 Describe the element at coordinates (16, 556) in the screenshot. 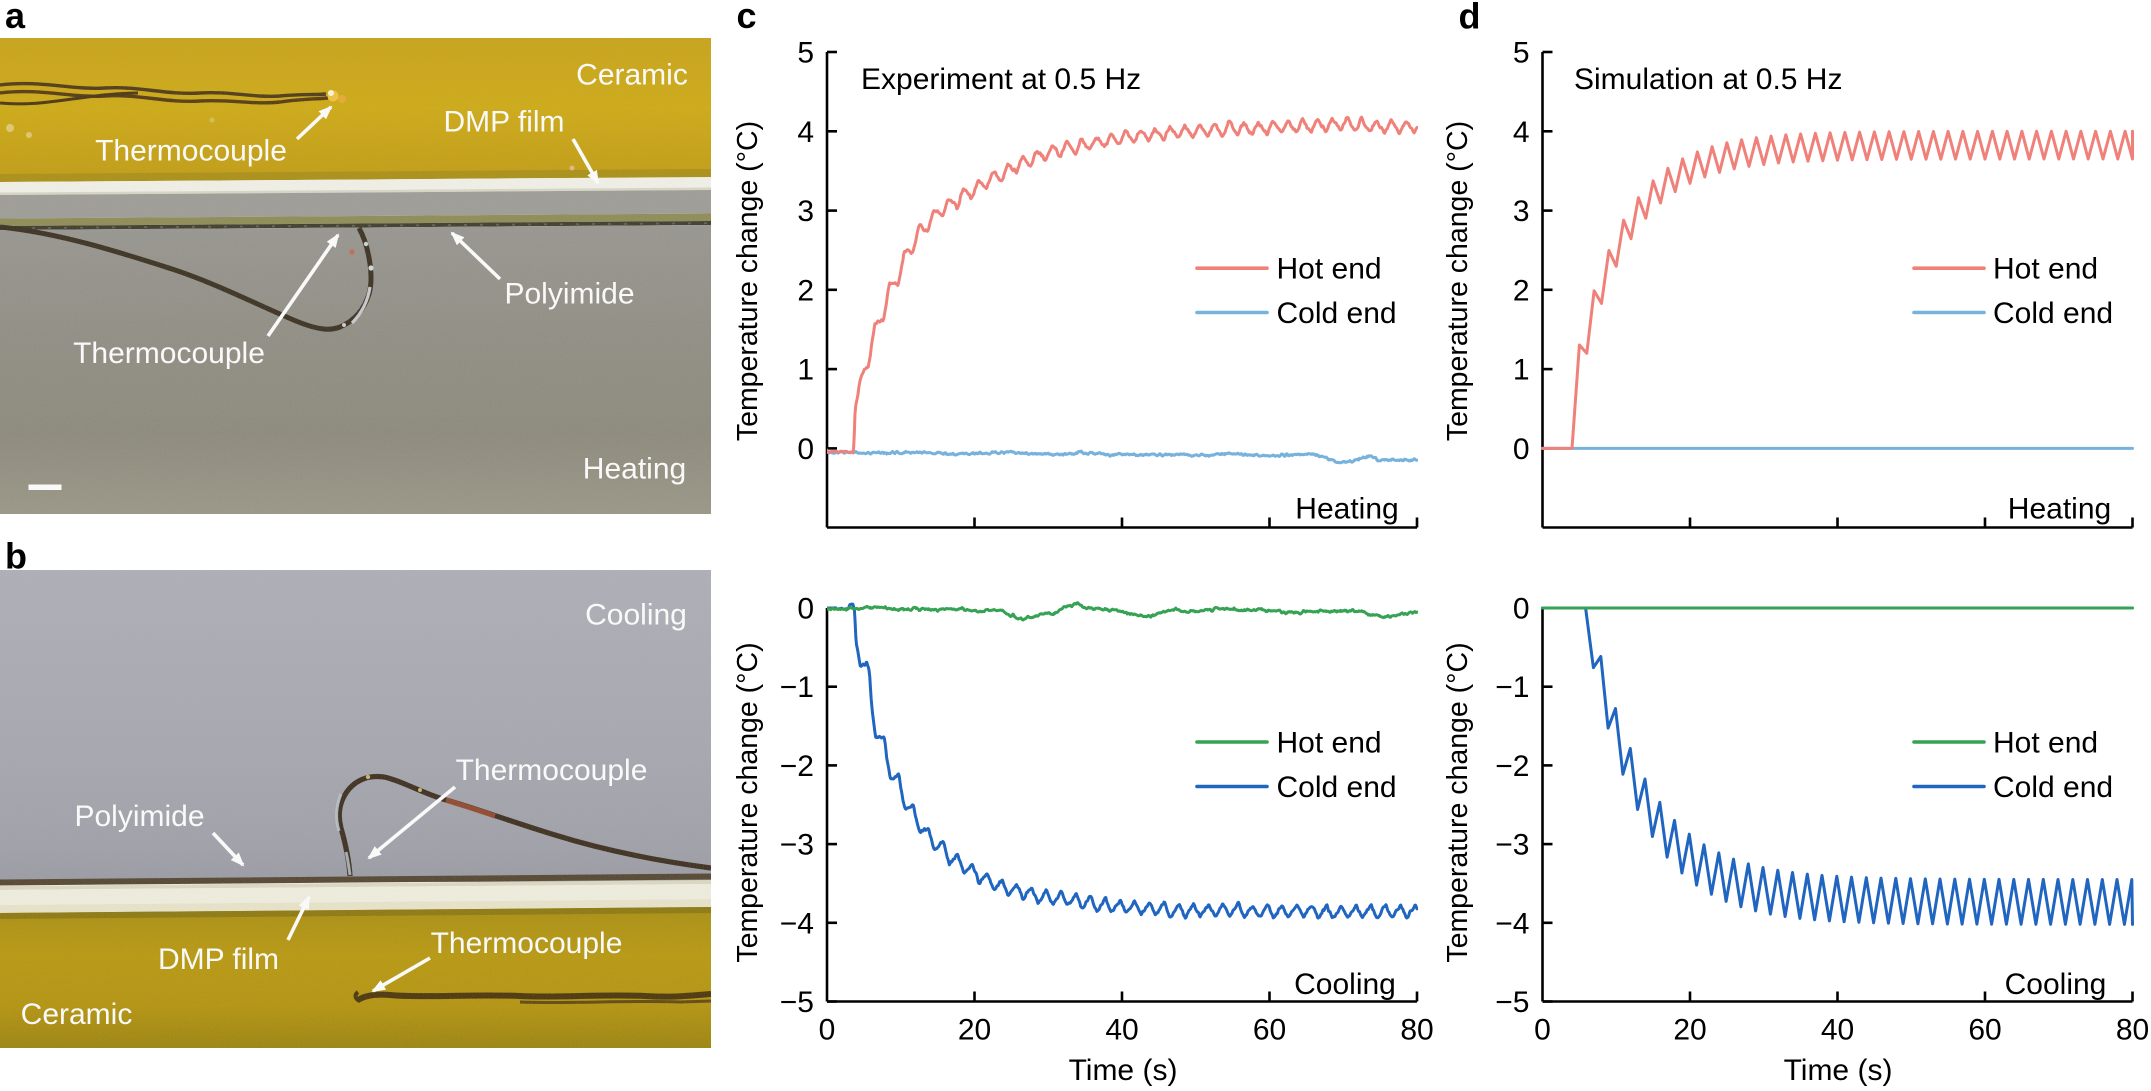

I see `svg-text: b` at that location.